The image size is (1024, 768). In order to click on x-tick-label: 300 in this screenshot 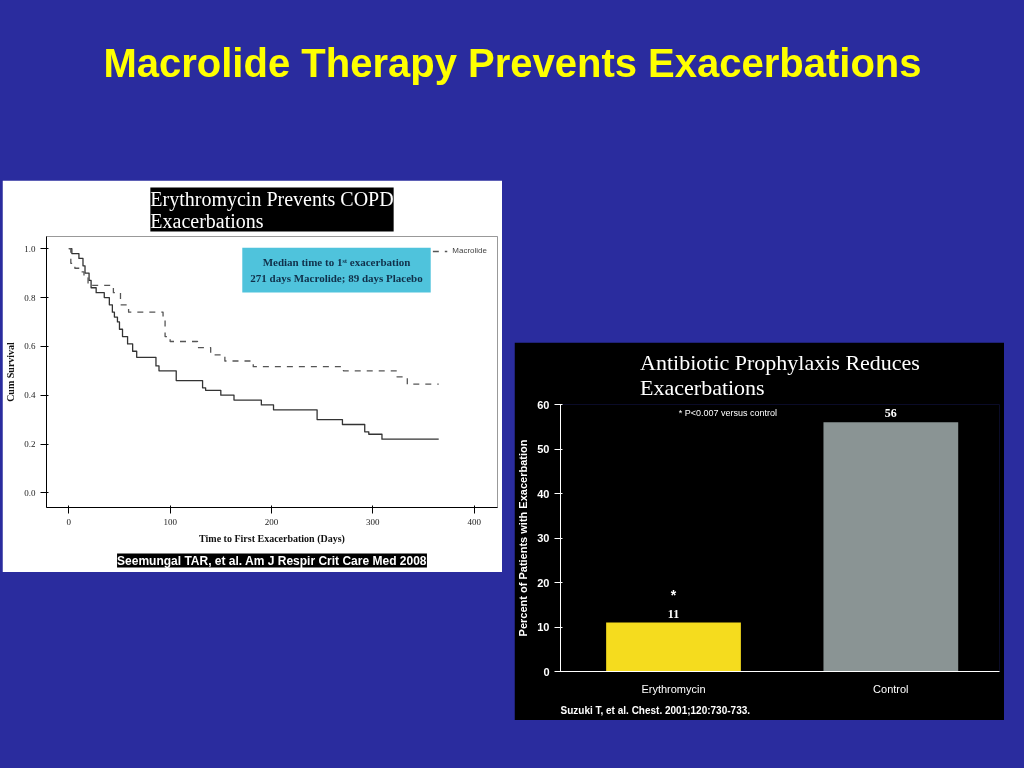, I will do `click(373, 521)`.